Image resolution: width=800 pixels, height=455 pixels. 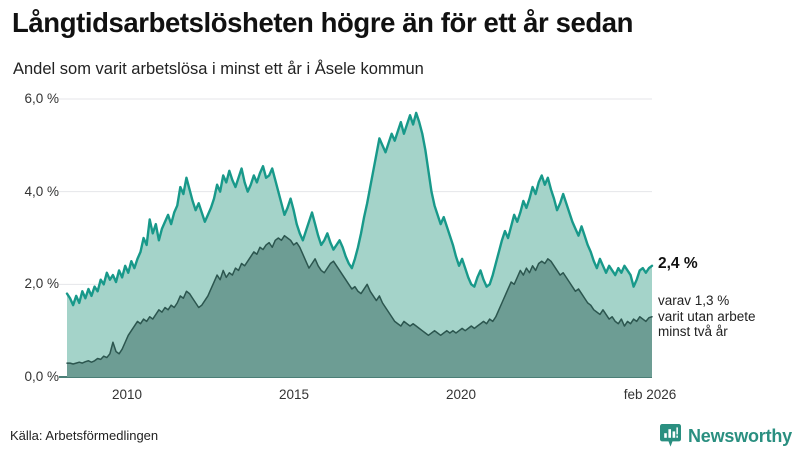 I want to click on annotation-line-2: varit utan arbete, so click(x=707, y=316).